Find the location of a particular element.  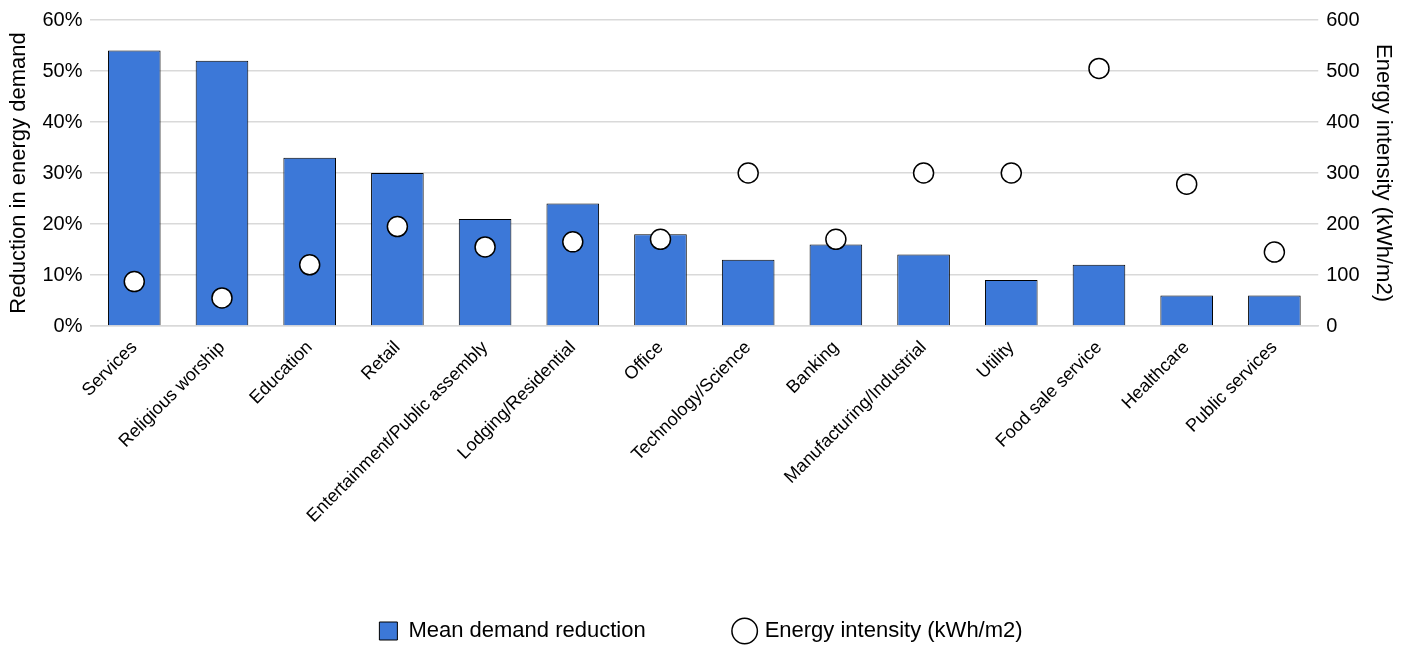

y2-tick-label: 0 is located at coordinates (1332, 324).